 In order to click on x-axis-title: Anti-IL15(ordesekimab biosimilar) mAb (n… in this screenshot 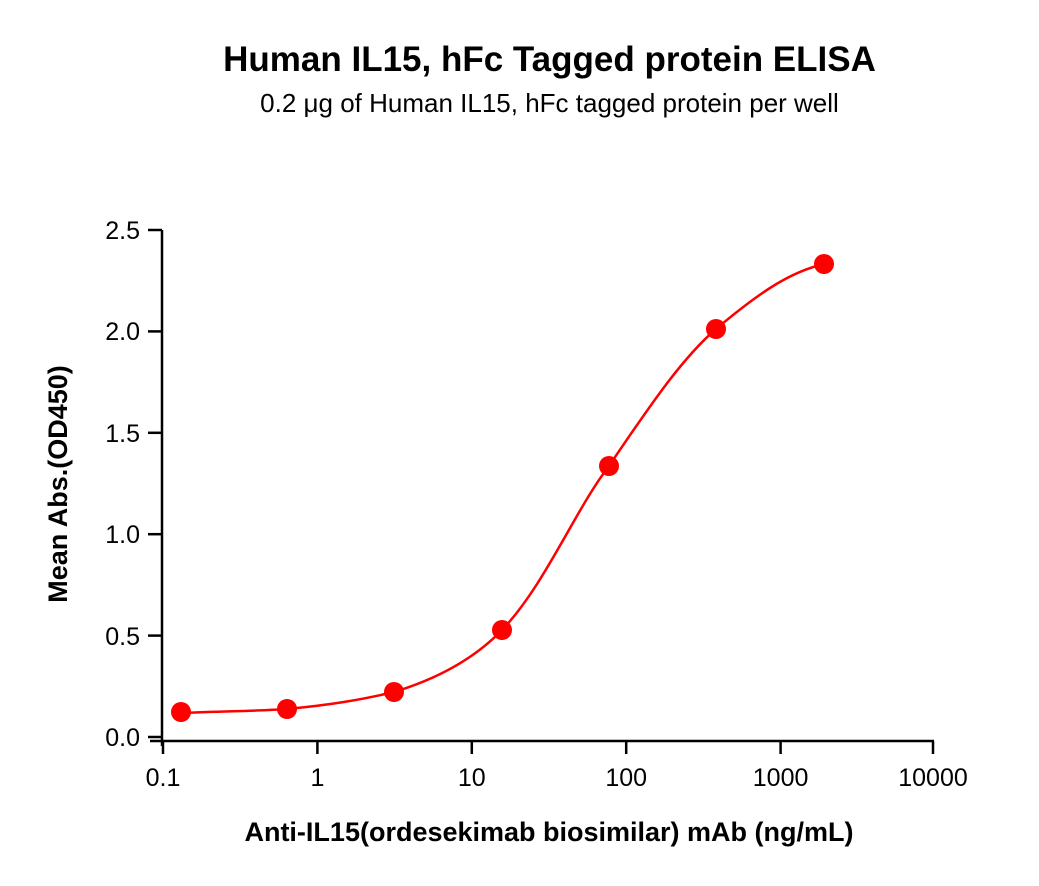, I will do `click(548, 832)`.